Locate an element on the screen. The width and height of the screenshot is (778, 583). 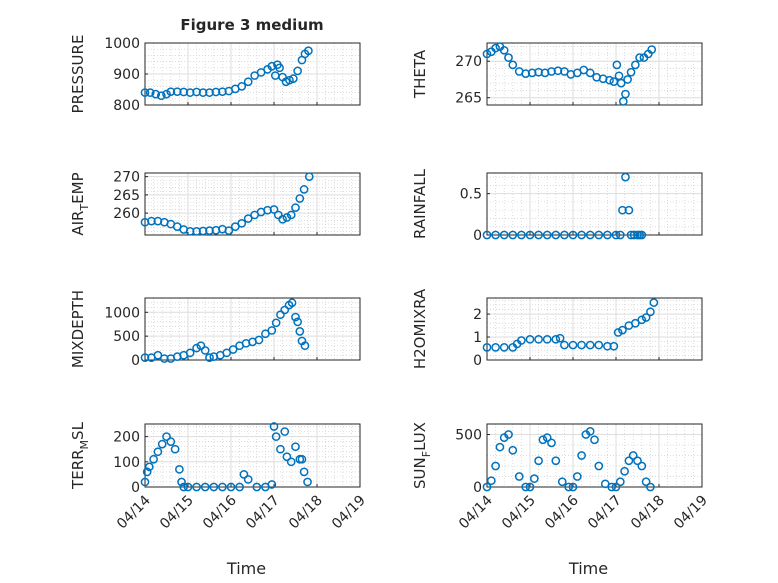
h2omixra-ytick-label: 0 is located at coordinates (477, 361).